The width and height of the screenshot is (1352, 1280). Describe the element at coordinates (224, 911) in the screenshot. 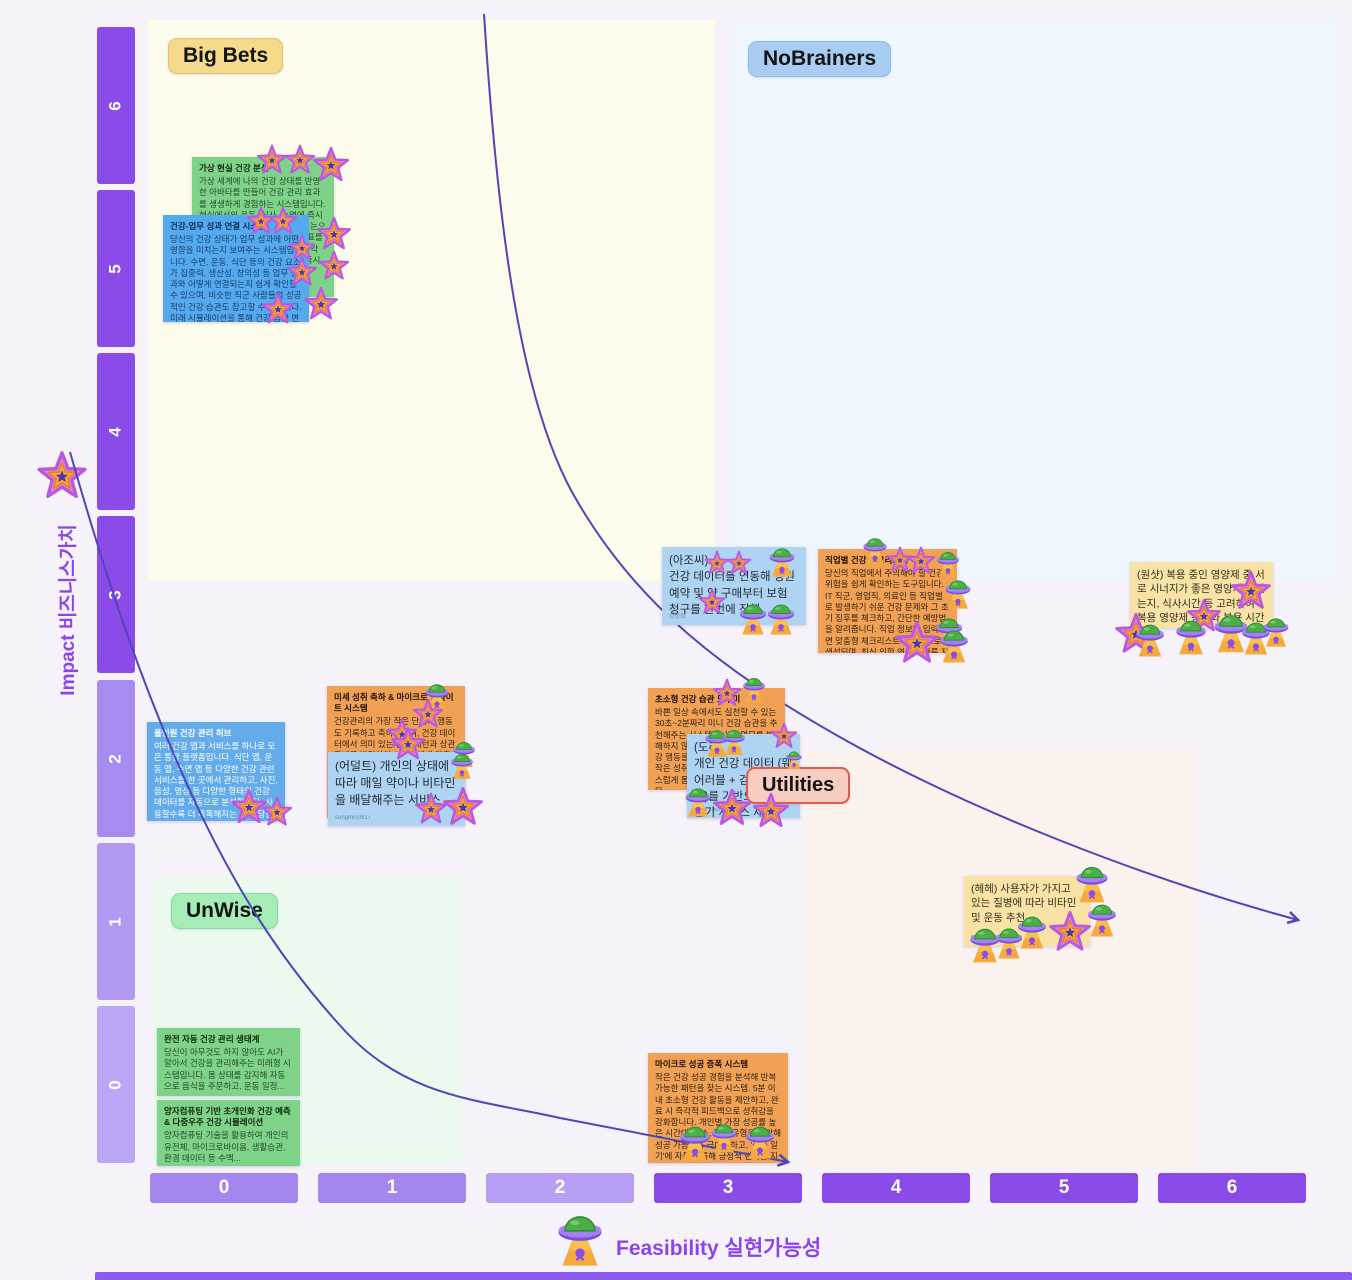

I see `unwise-label: UnWise` at that location.